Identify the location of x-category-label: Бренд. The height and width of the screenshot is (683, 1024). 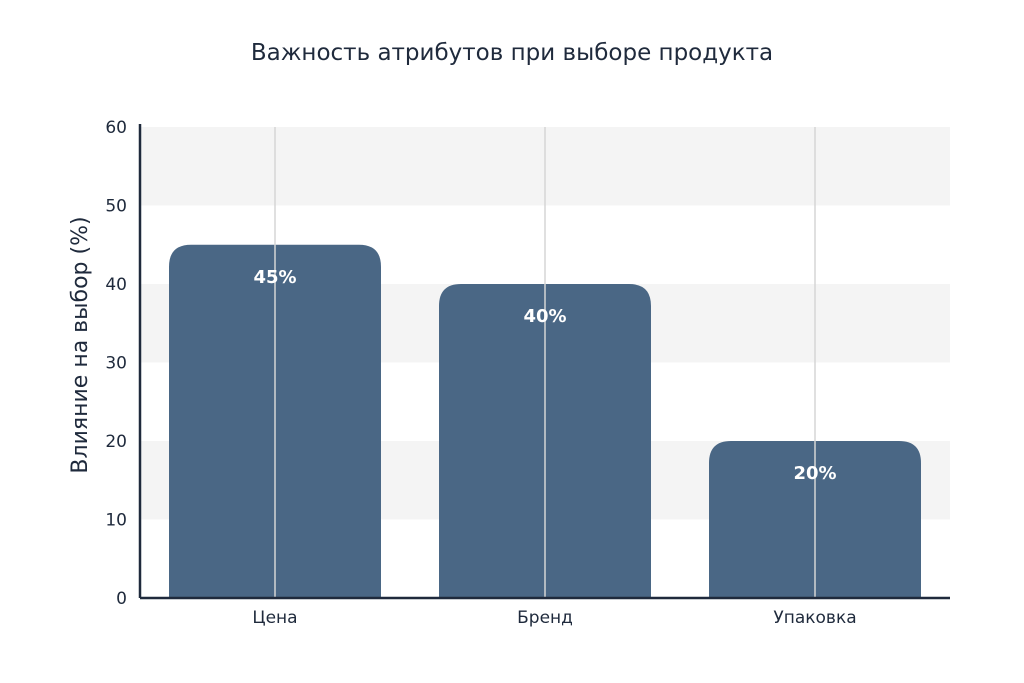
(545, 618).